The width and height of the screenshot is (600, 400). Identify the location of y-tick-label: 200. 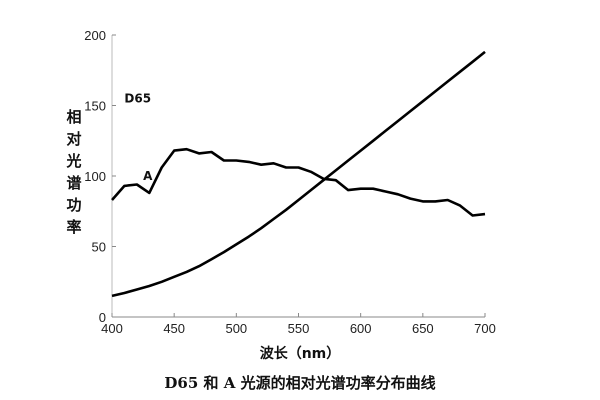
(95, 35).